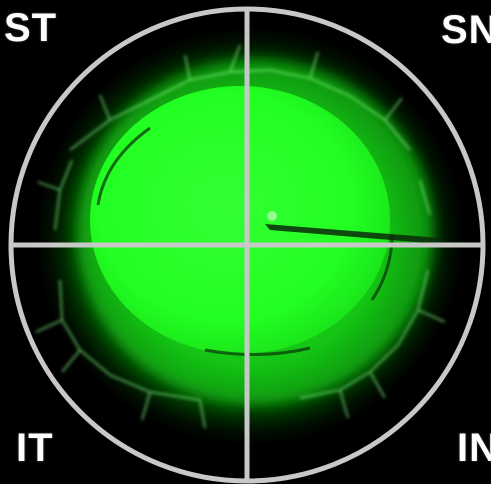 The height and width of the screenshot is (484, 491). What do you see at coordinates (272, 216) in the screenshot?
I see `corneal-reflex` at bounding box center [272, 216].